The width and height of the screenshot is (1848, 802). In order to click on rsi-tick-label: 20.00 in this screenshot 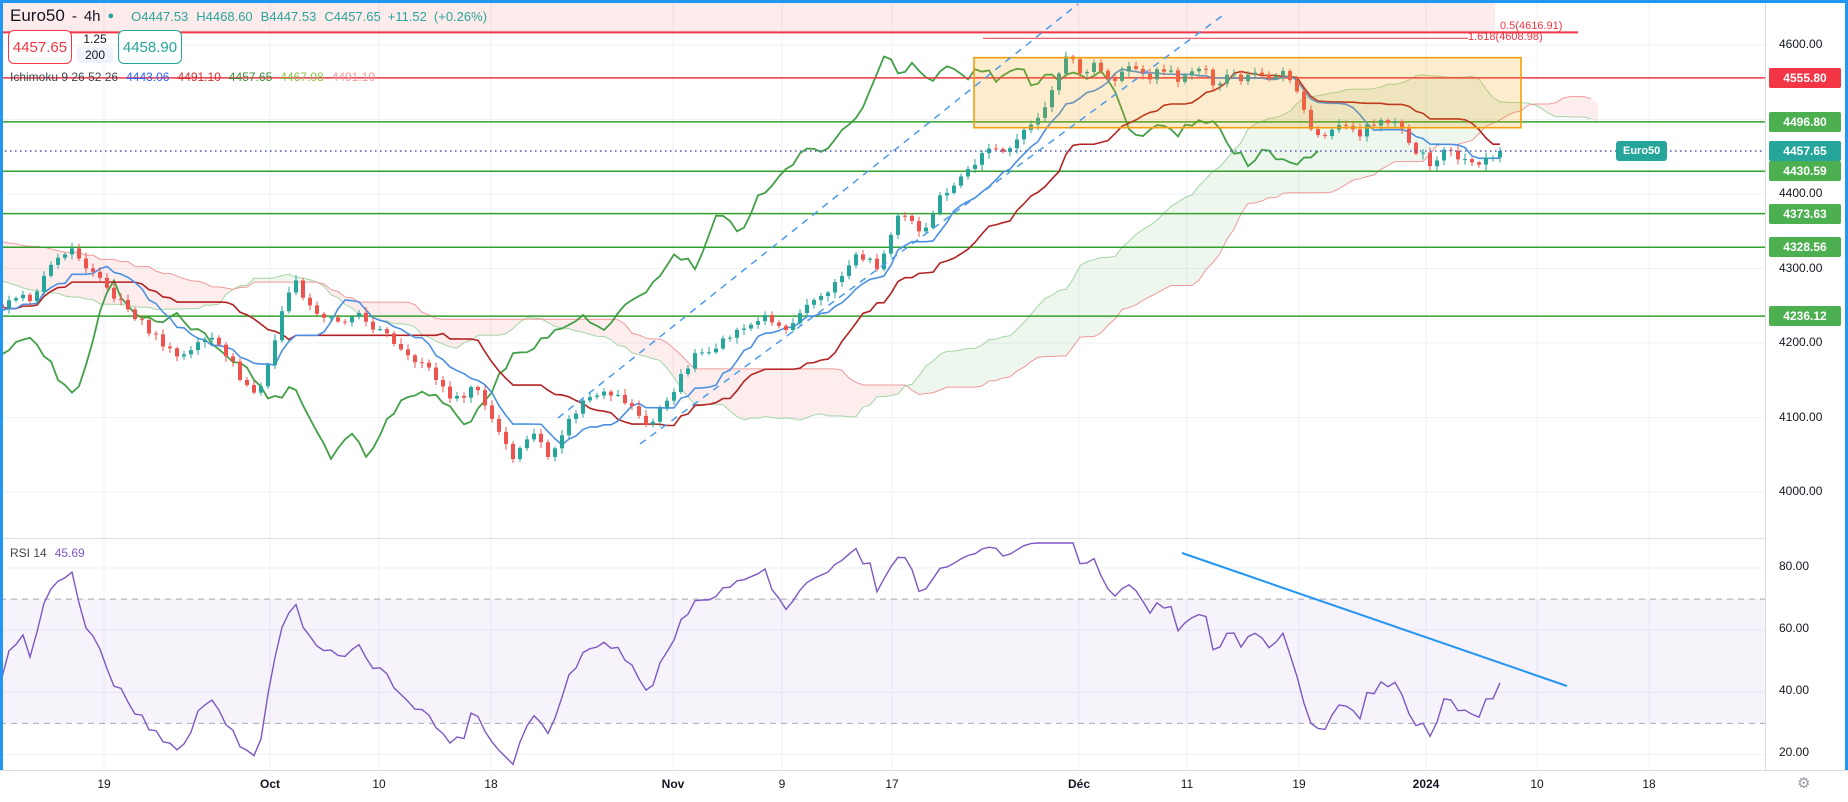, I will do `click(1794, 752)`.